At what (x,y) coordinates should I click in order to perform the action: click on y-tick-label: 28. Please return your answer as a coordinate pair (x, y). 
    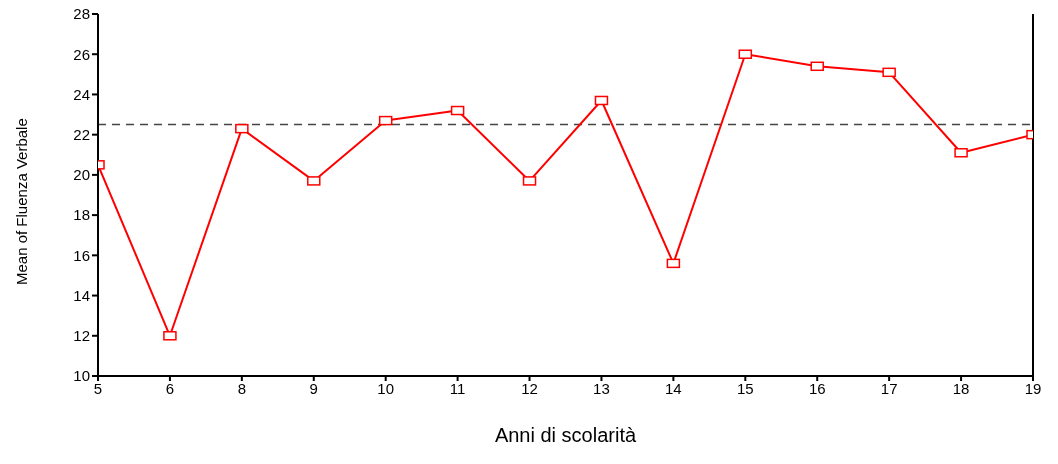
    Looking at the image, I should click on (81, 14).